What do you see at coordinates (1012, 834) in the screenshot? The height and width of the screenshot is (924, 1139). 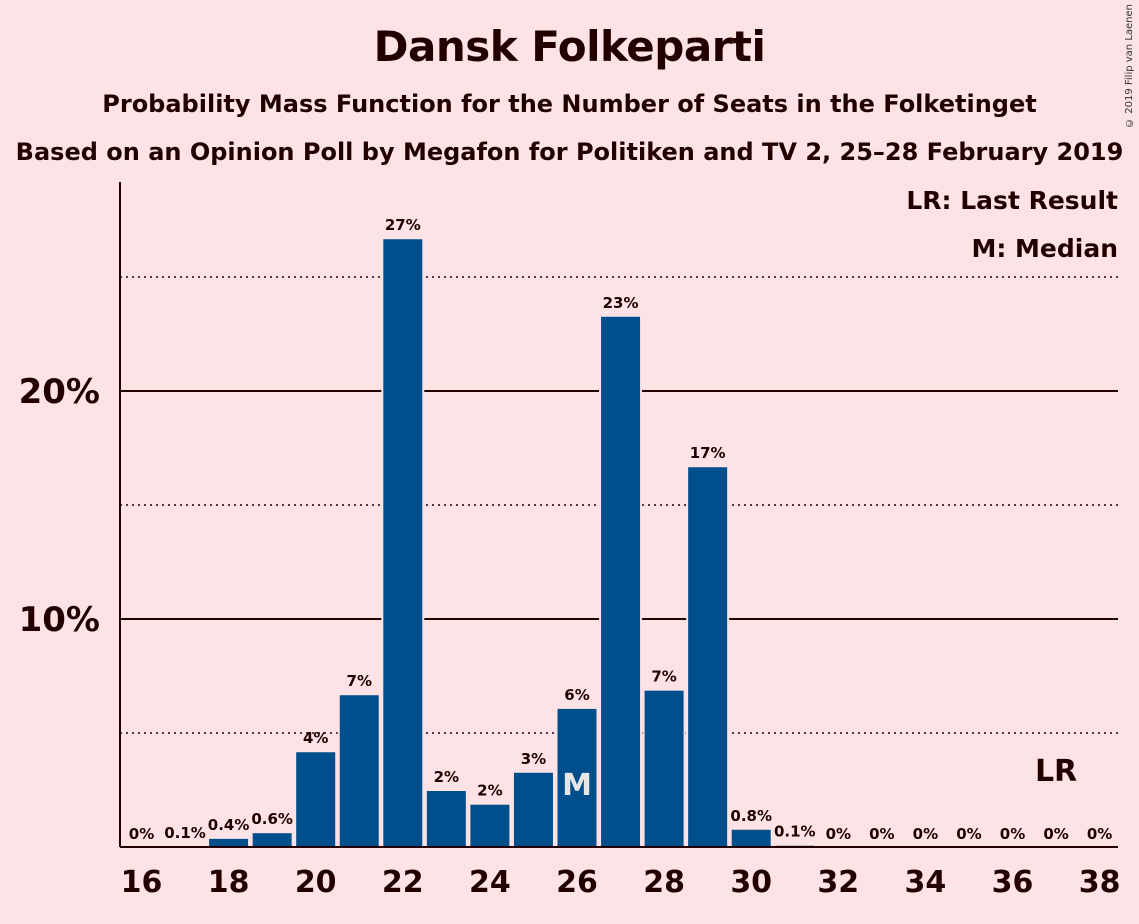 I see `bar-label-36: 0%` at bounding box center [1012, 834].